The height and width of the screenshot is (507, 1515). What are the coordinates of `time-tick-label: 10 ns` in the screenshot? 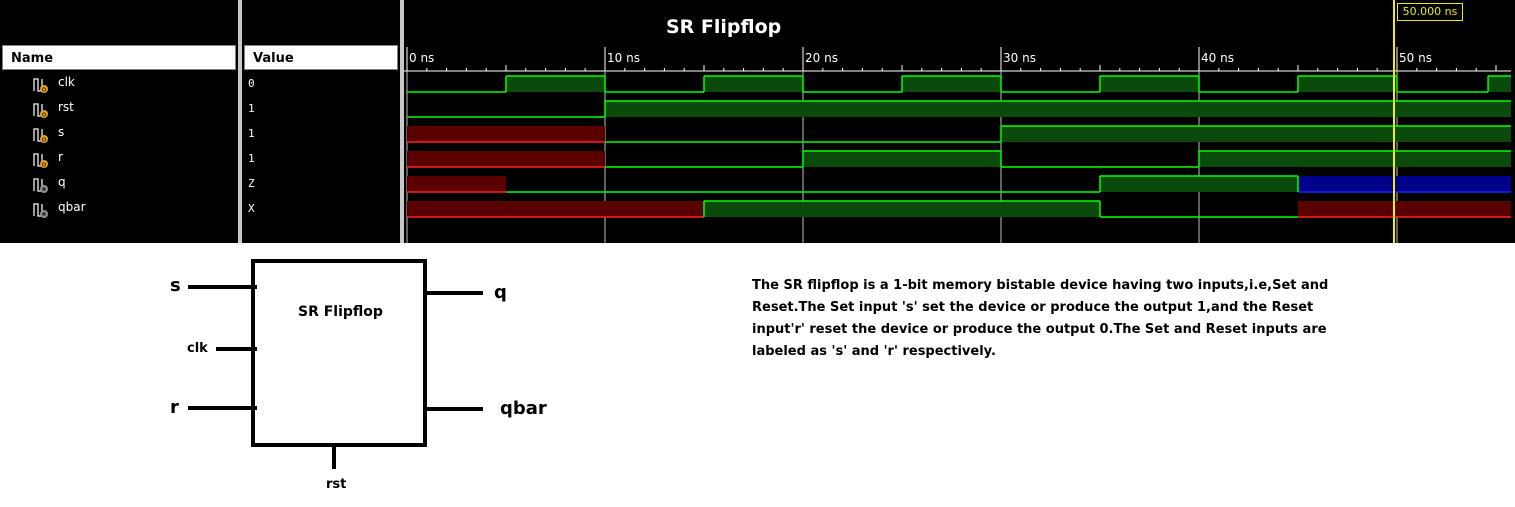 It's located at (623, 58).